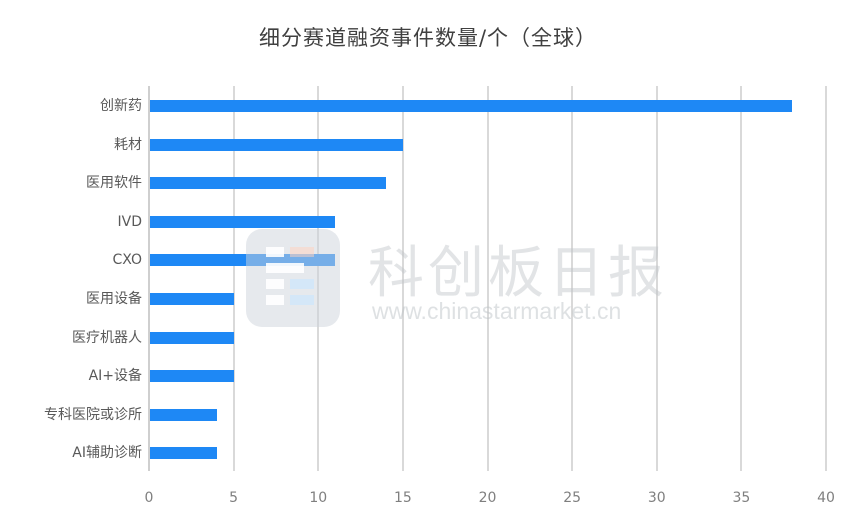 The width and height of the screenshot is (856, 522). What do you see at coordinates (487, 498) in the screenshot?
I see `x-tick-label: 20` at bounding box center [487, 498].